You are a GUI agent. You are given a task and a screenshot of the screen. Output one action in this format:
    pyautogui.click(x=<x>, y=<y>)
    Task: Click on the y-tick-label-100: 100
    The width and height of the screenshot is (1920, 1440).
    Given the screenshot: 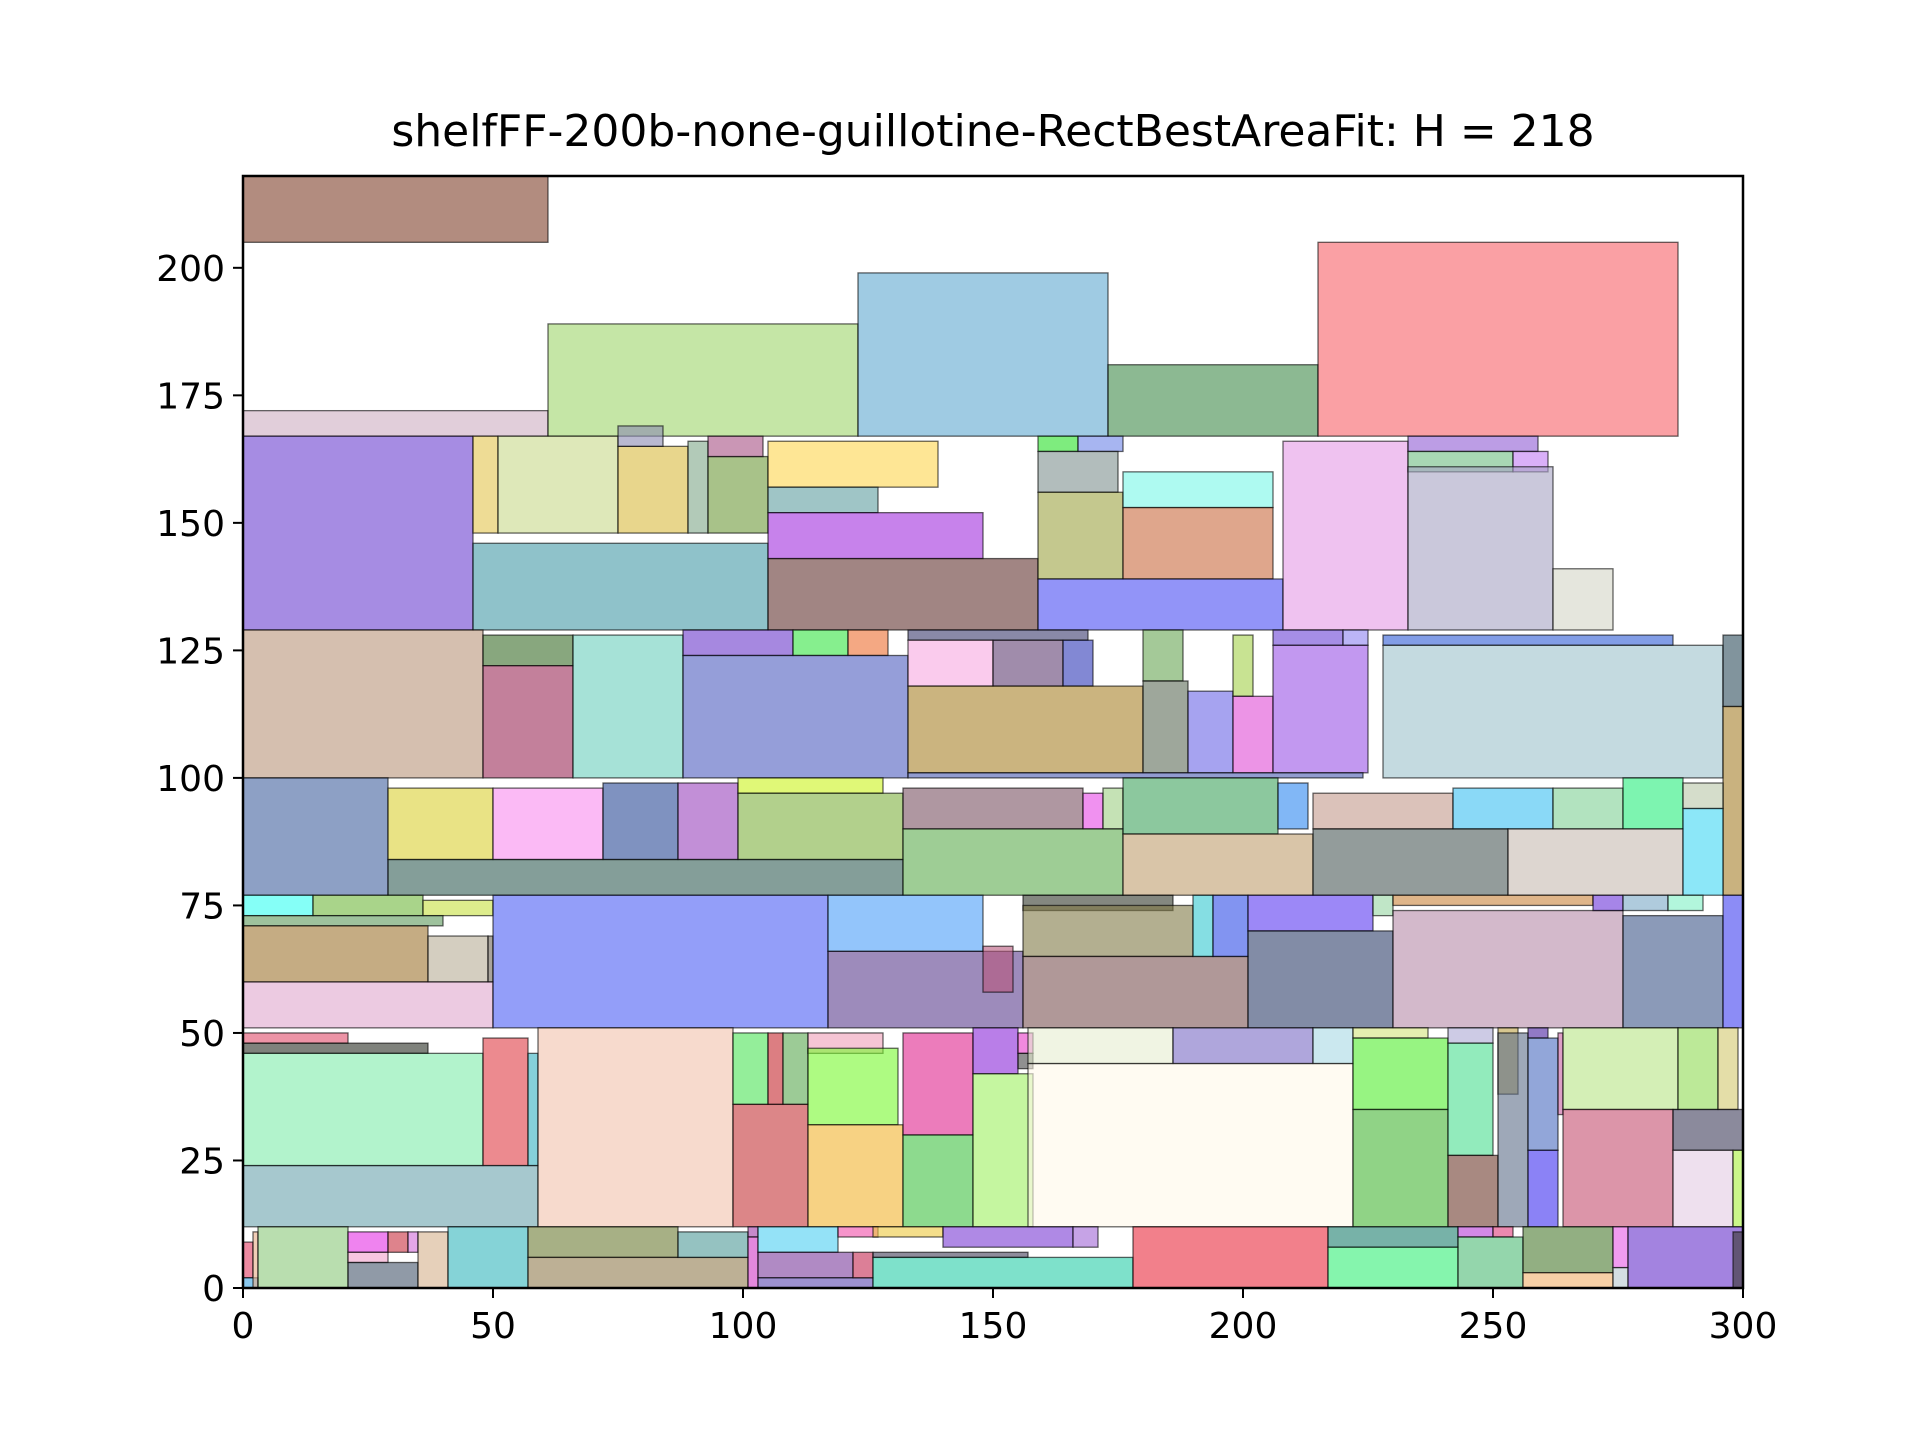 What is the action you would take?
    pyautogui.click(x=190, y=779)
    